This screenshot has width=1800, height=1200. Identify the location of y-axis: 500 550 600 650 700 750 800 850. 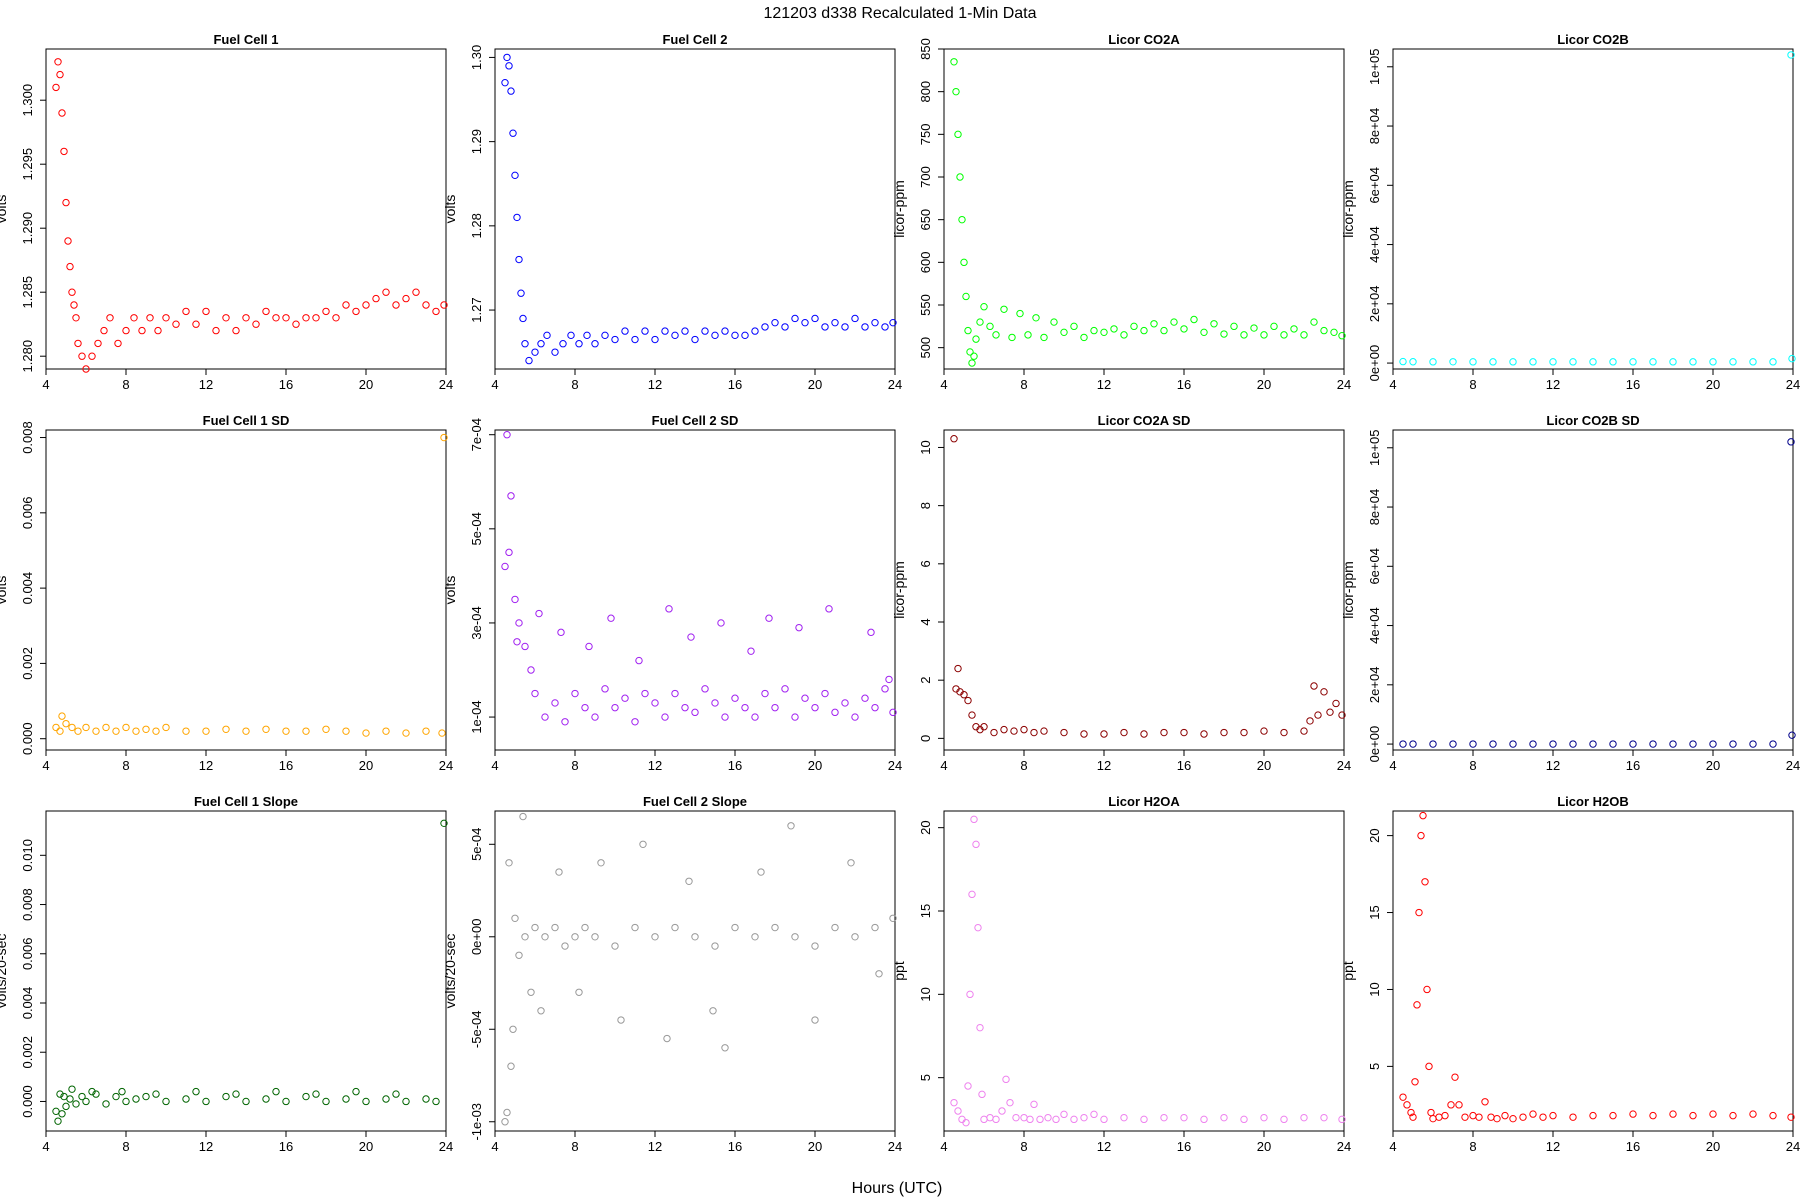
(931, 198).